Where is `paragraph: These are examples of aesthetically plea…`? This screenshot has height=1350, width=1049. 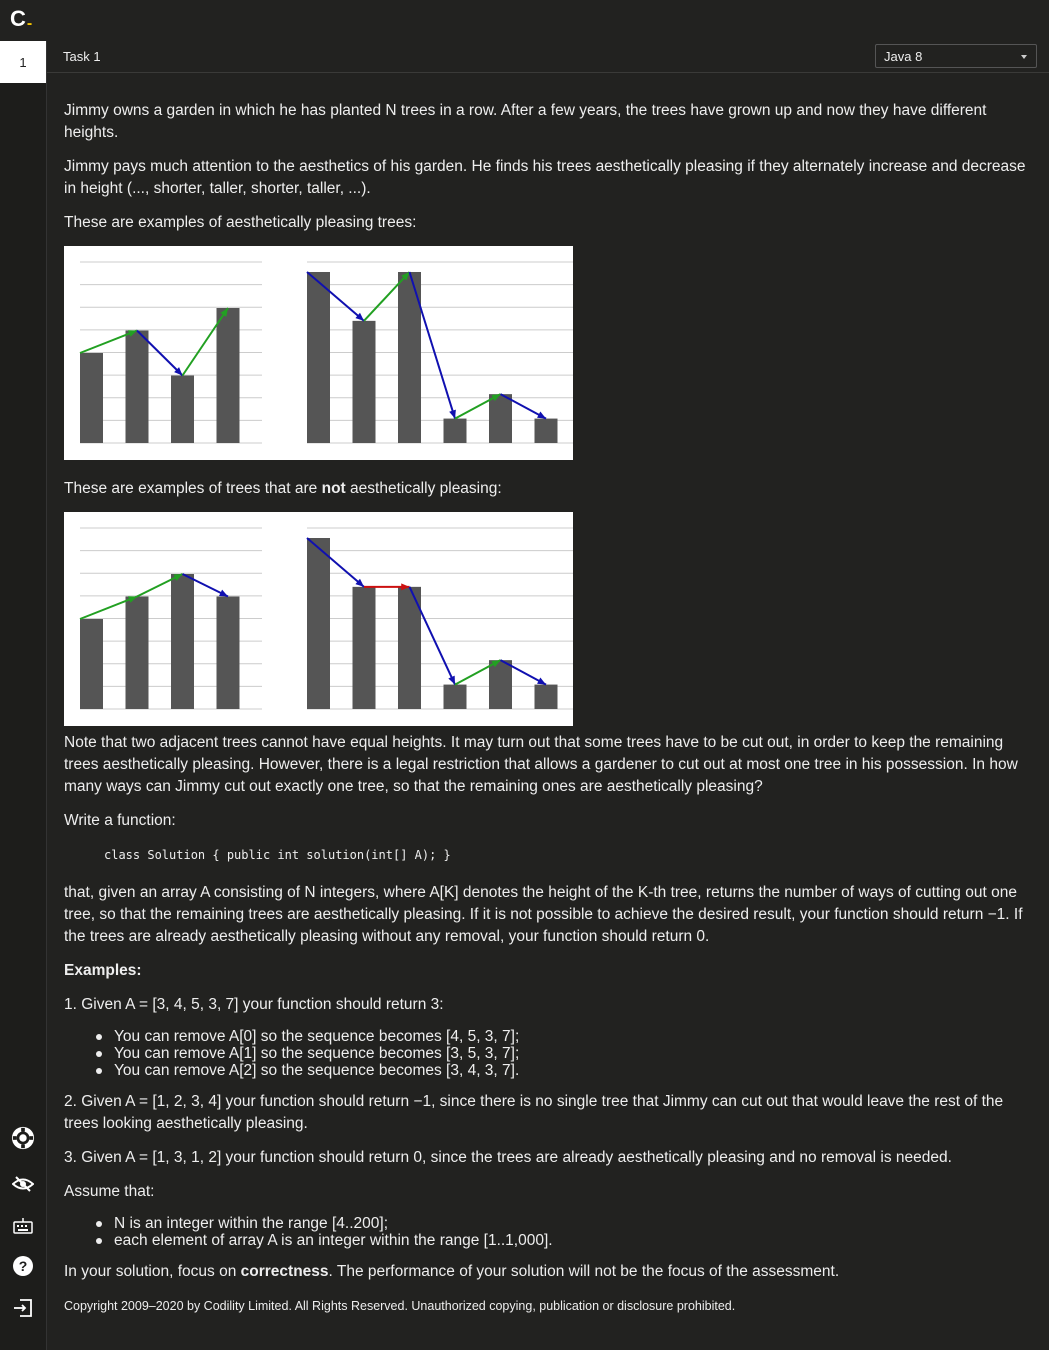
paragraph: These are examples of aesthetically plea… is located at coordinates (240, 222).